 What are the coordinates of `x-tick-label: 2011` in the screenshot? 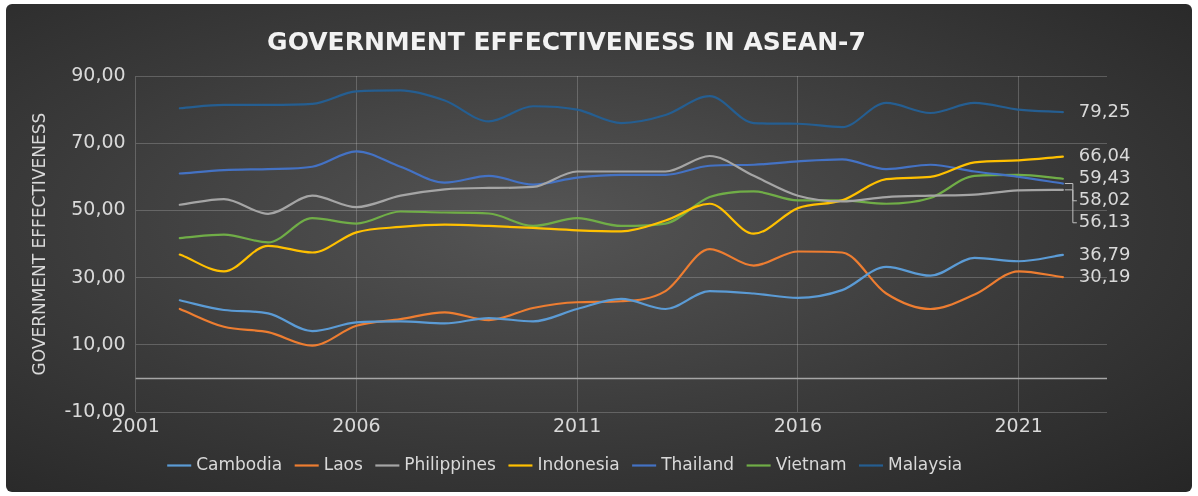 It's located at (577, 424).